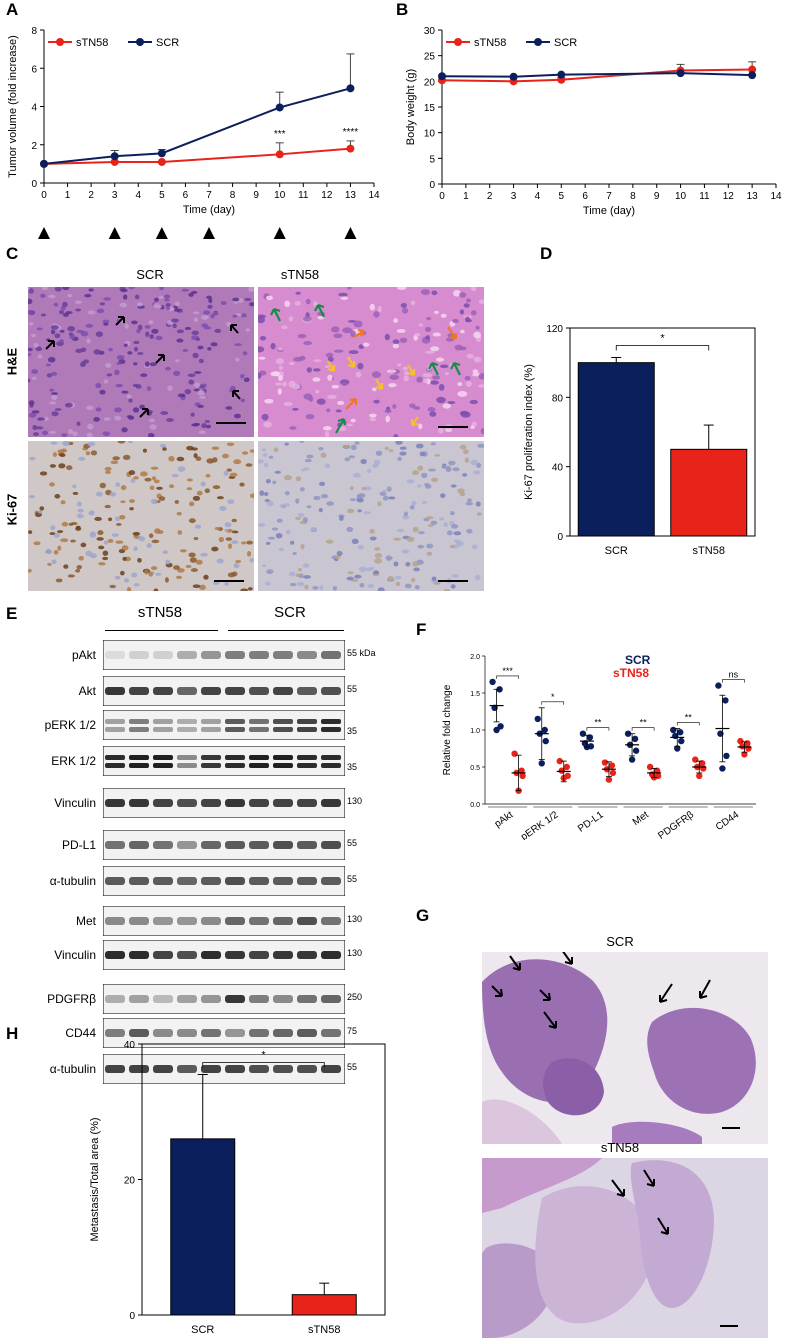 Image resolution: width=790 pixels, height=1343 pixels. What do you see at coordinates (224, 725) in the screenshot?
I see `blot-strip` at bounding box center [224, 725].